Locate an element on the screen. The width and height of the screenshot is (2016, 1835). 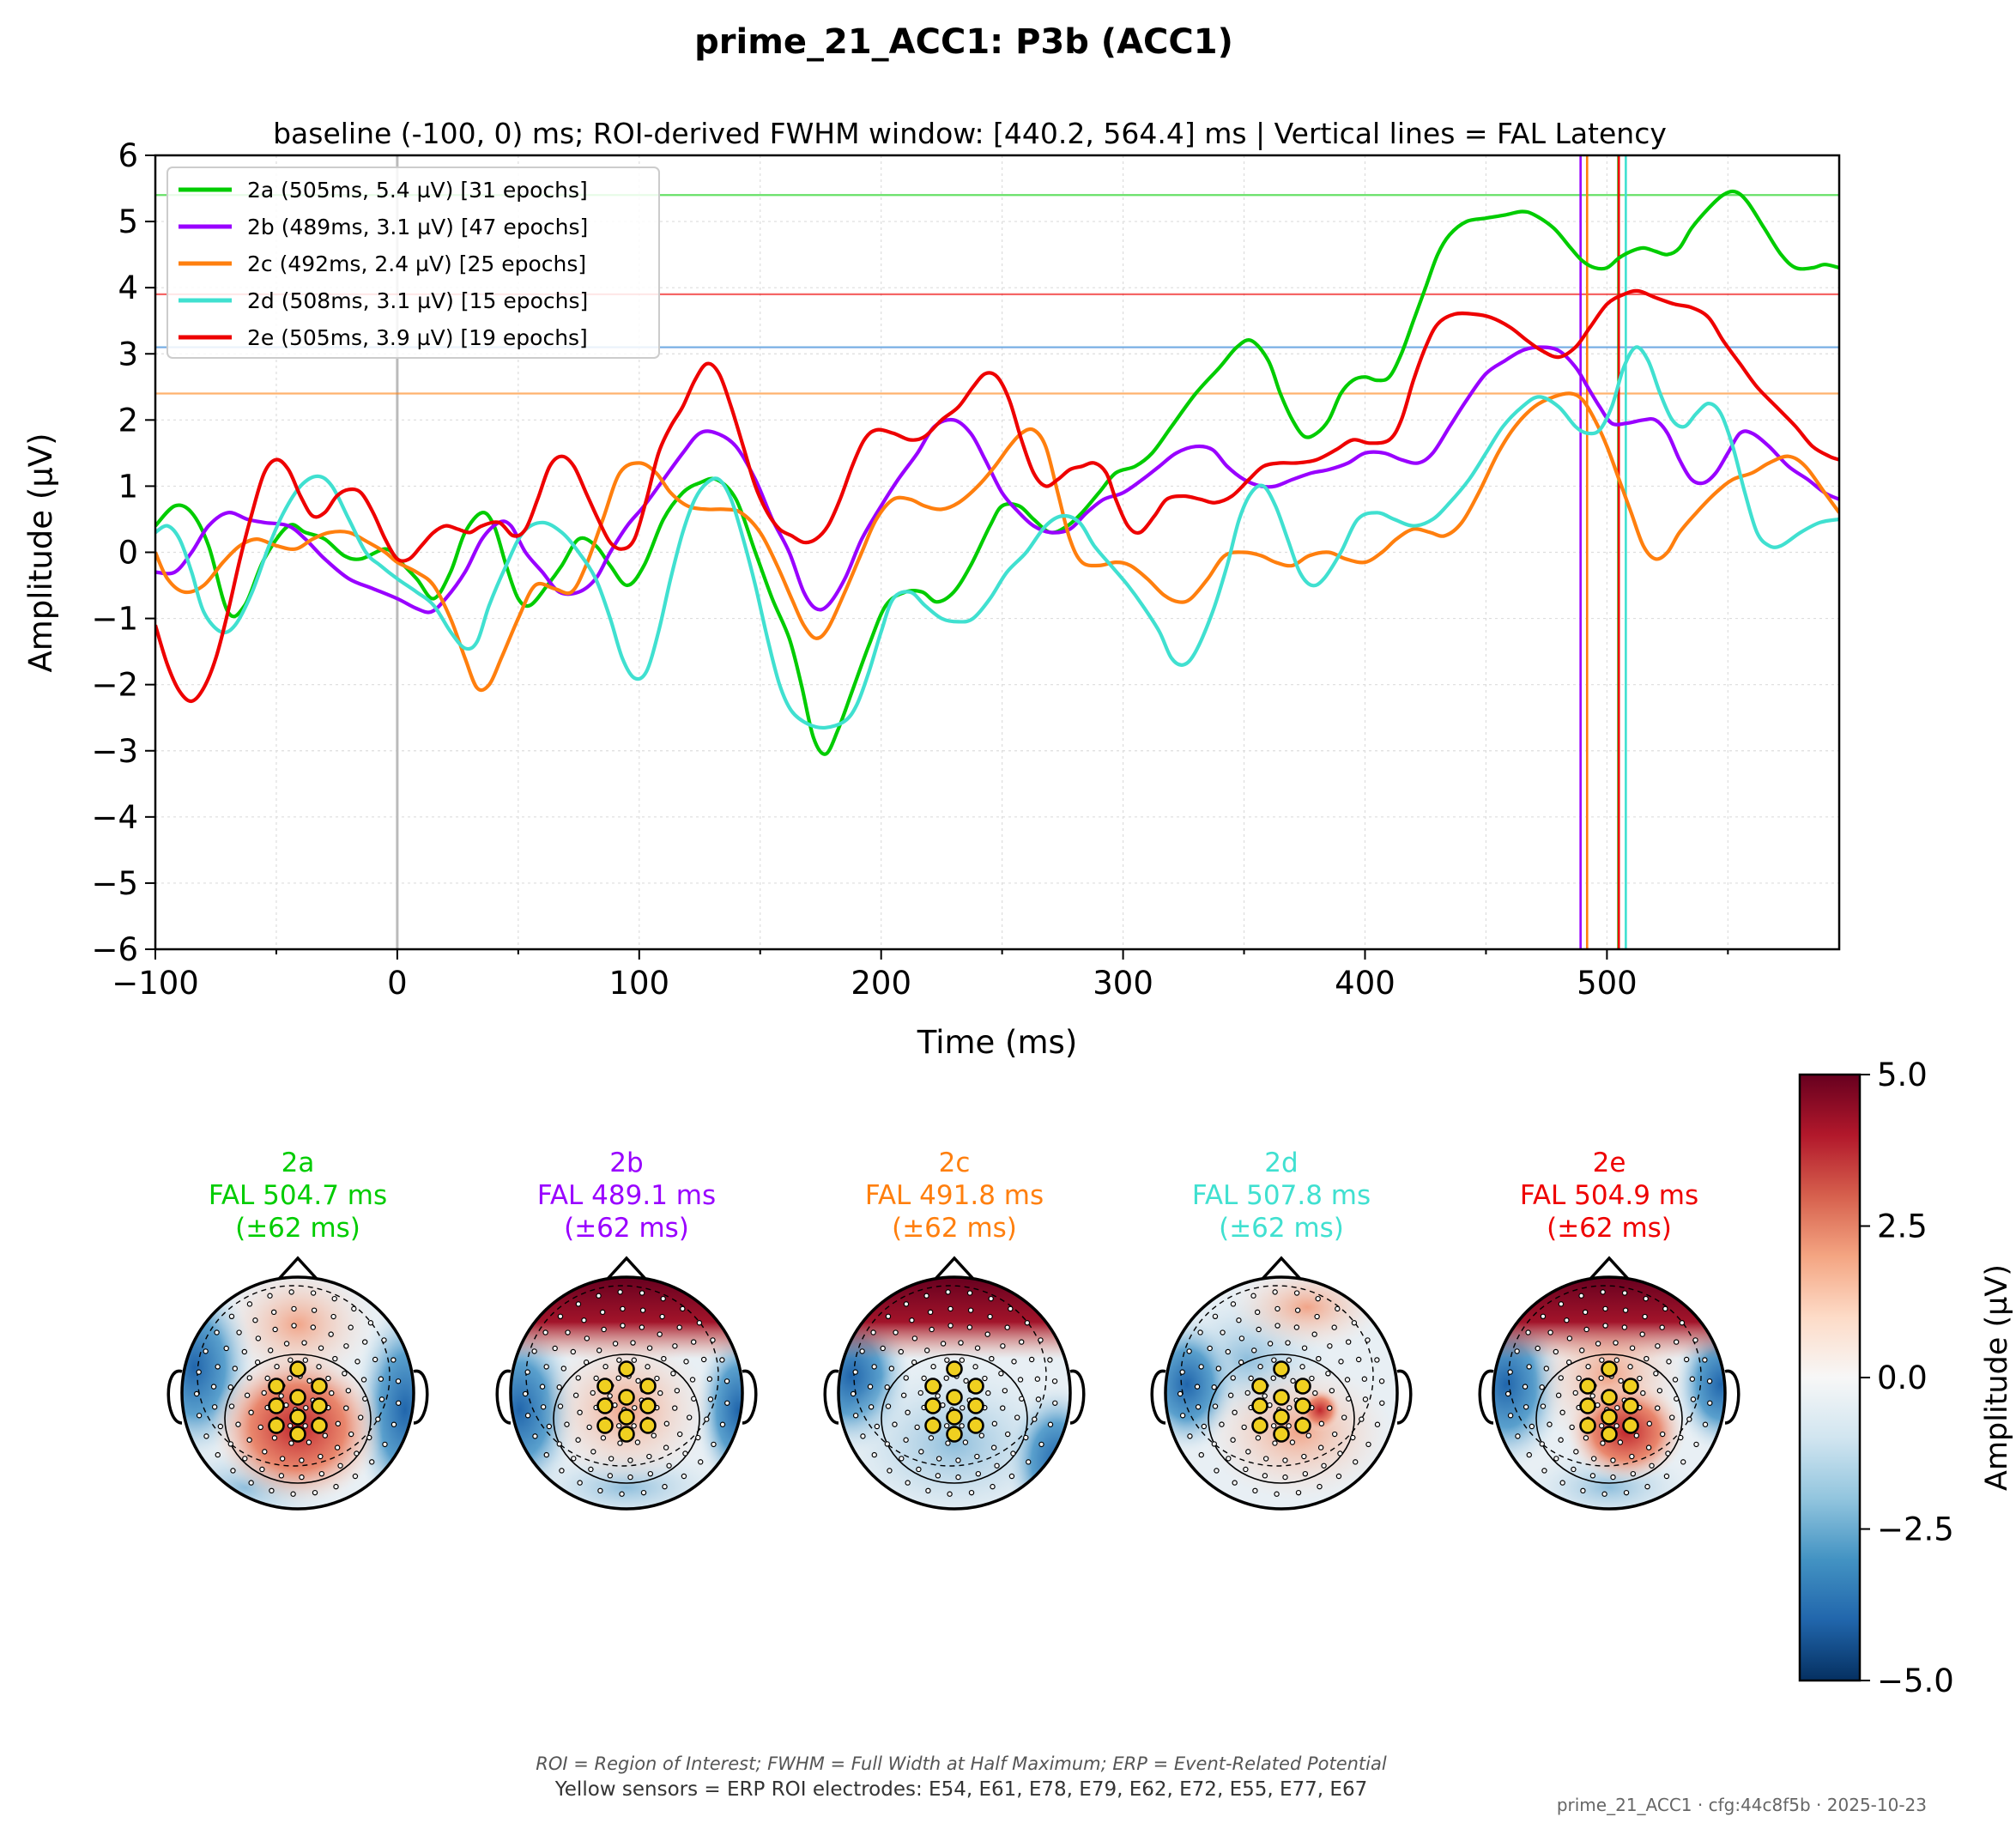
y-tick-label: 2 is located at coordinates (128, 421).